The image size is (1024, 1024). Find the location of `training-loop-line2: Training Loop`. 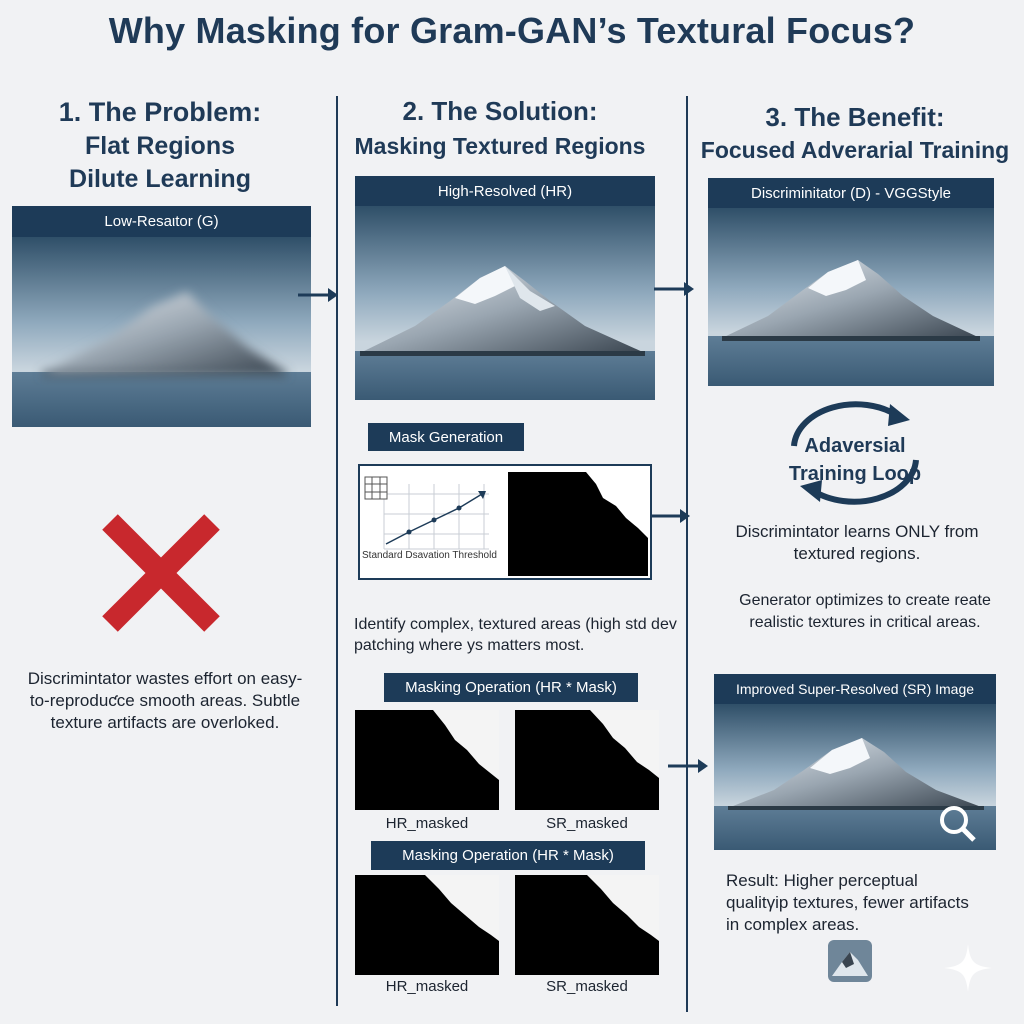

training-loop-line2: Training Loop is located at coordinates (855, 474).